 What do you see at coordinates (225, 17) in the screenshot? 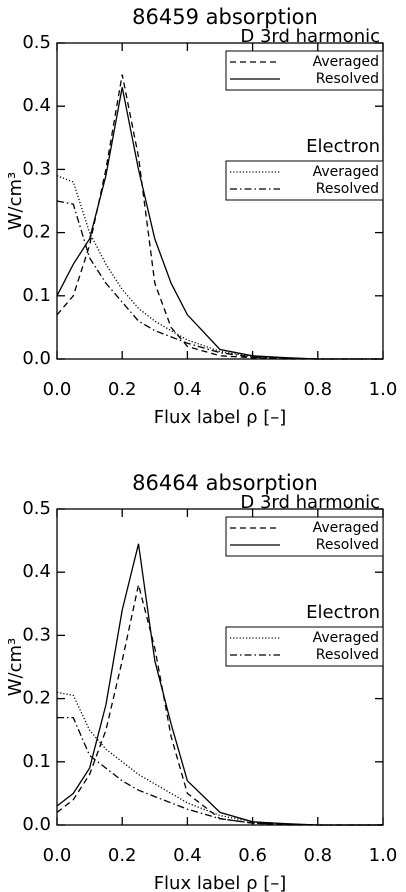
I see `chart-title: 86459 absorption` at bounding box center [225, 17].